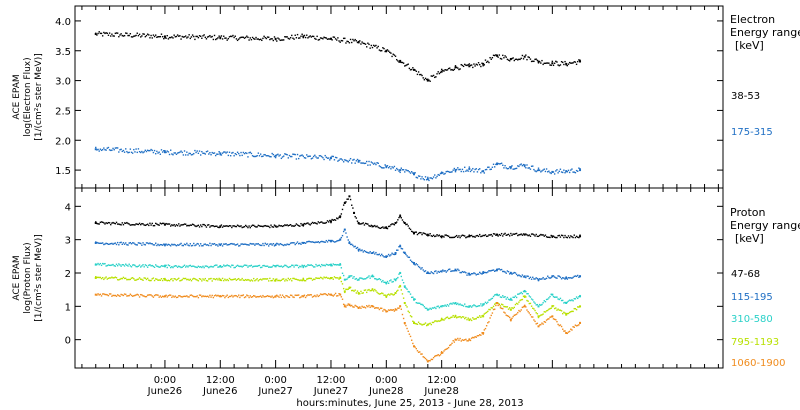 This screenshot has height=410, width=800. Describe the element at coordinates (63, 171) in the screenshot. I see `y-tick-label-electron: 1.5` at that location.